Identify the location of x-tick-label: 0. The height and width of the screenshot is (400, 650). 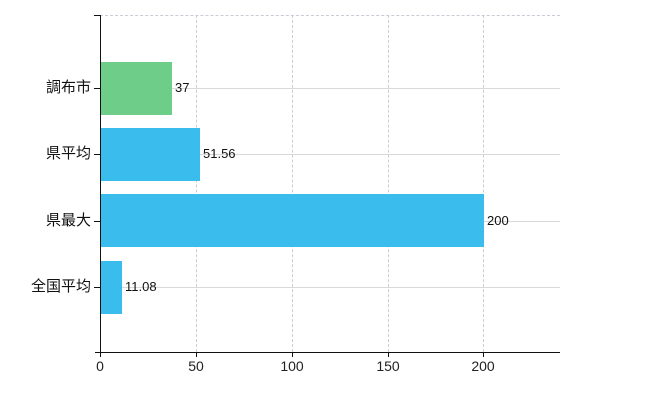
(100, 366).